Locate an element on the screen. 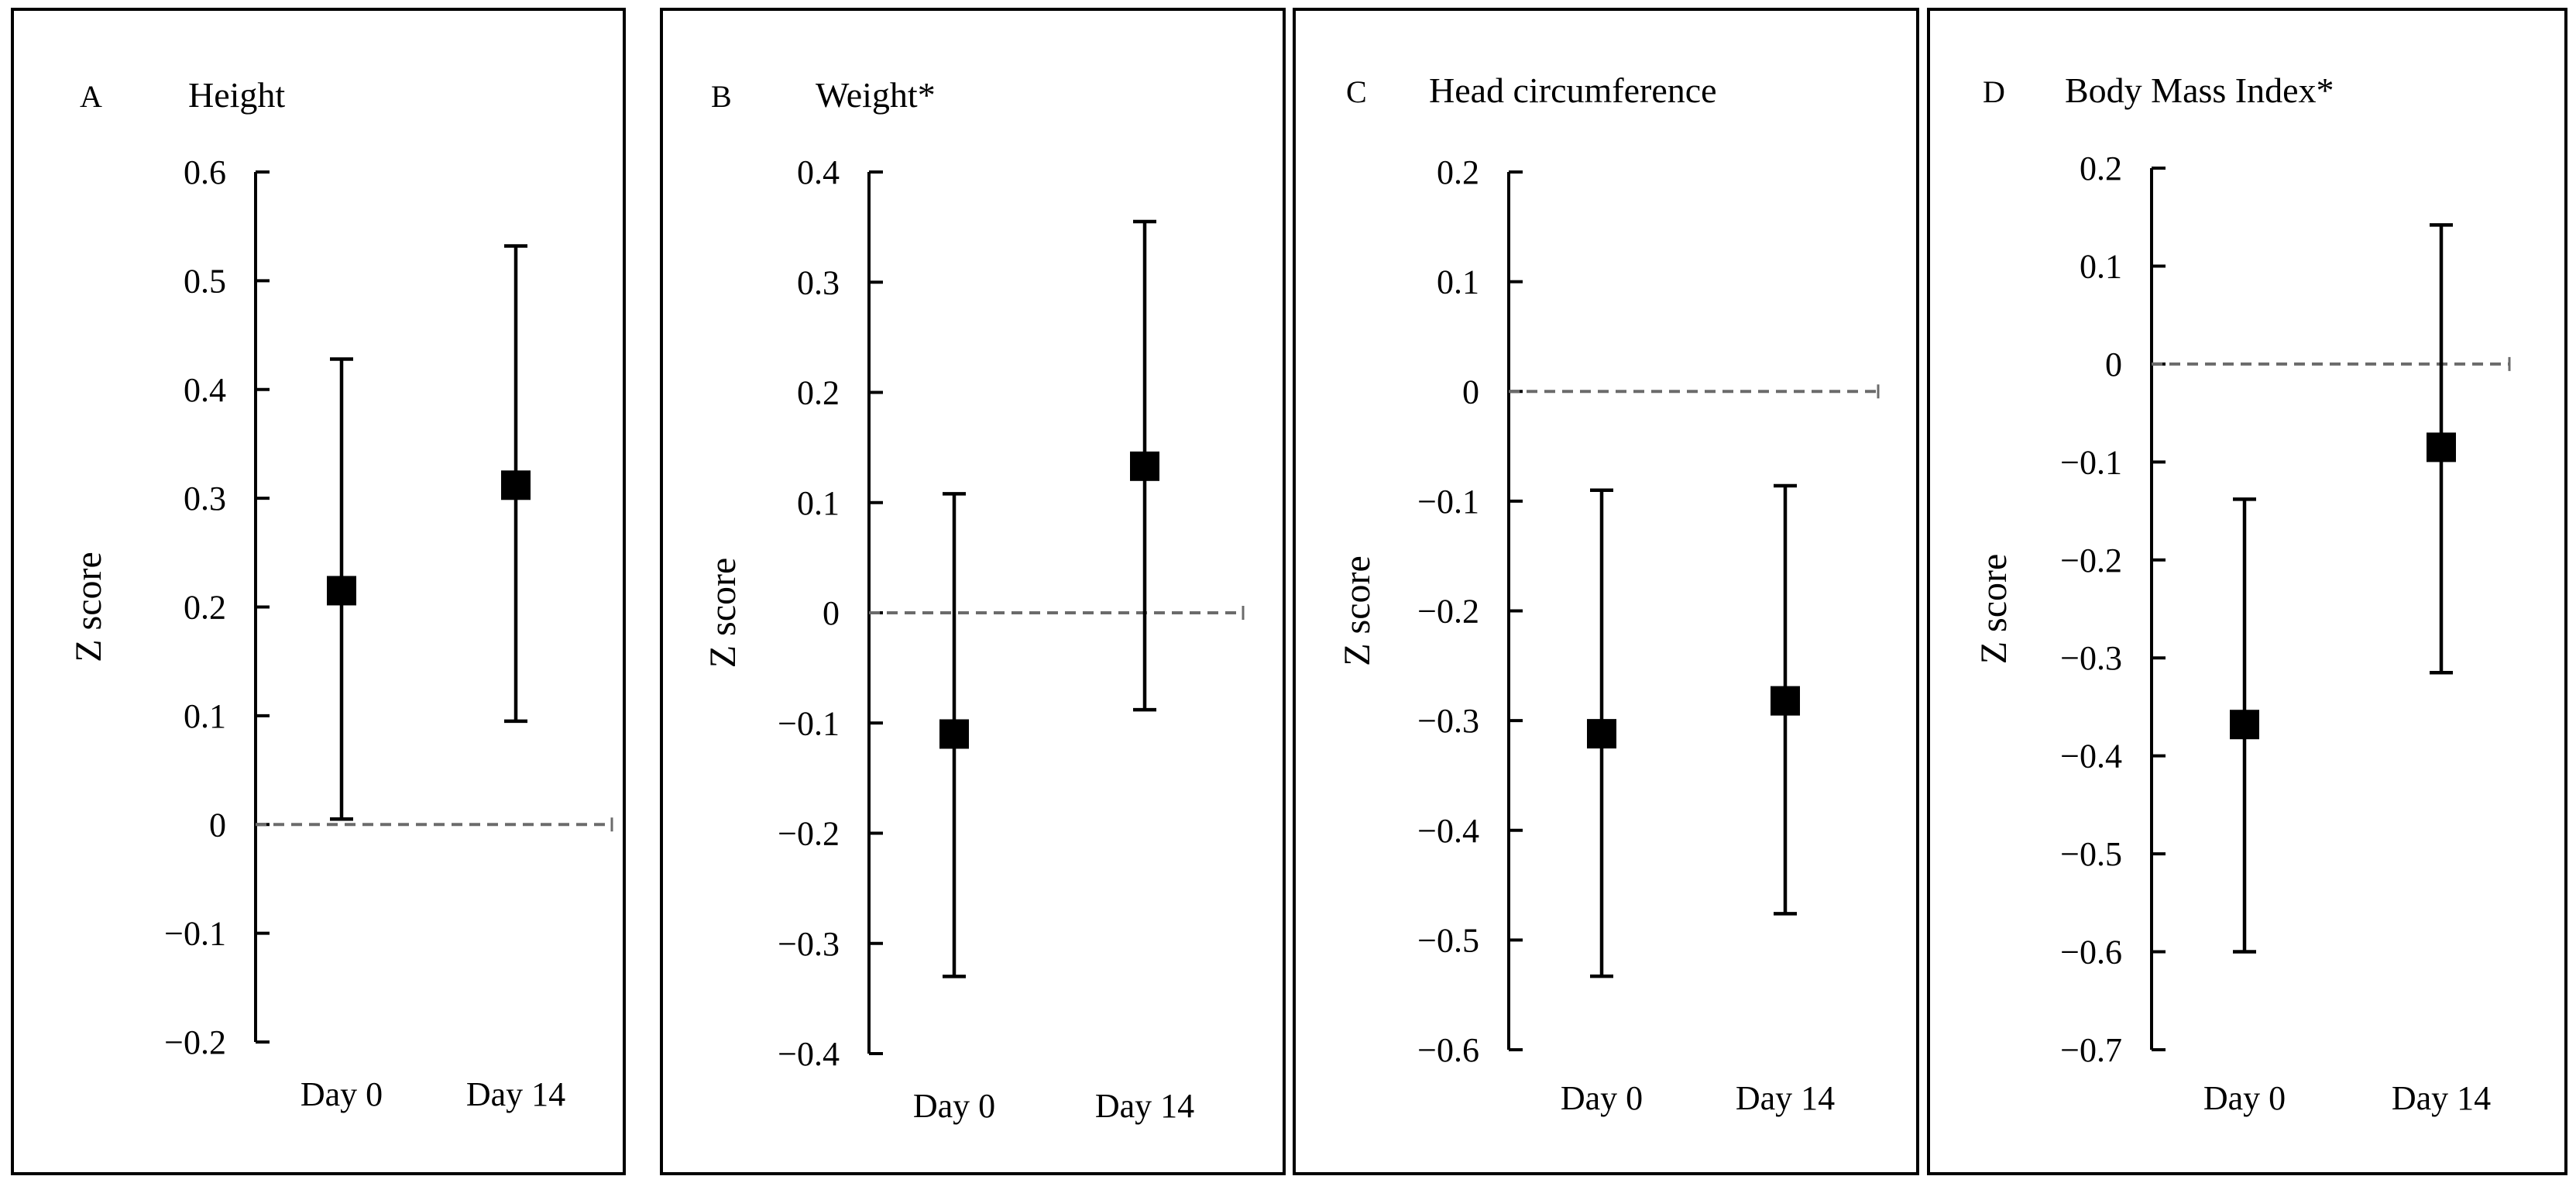 Image resolution: width=2576 pixels, height=1183 pixels. y-tick-label: 0.5 is located at coordinates (205, 281).